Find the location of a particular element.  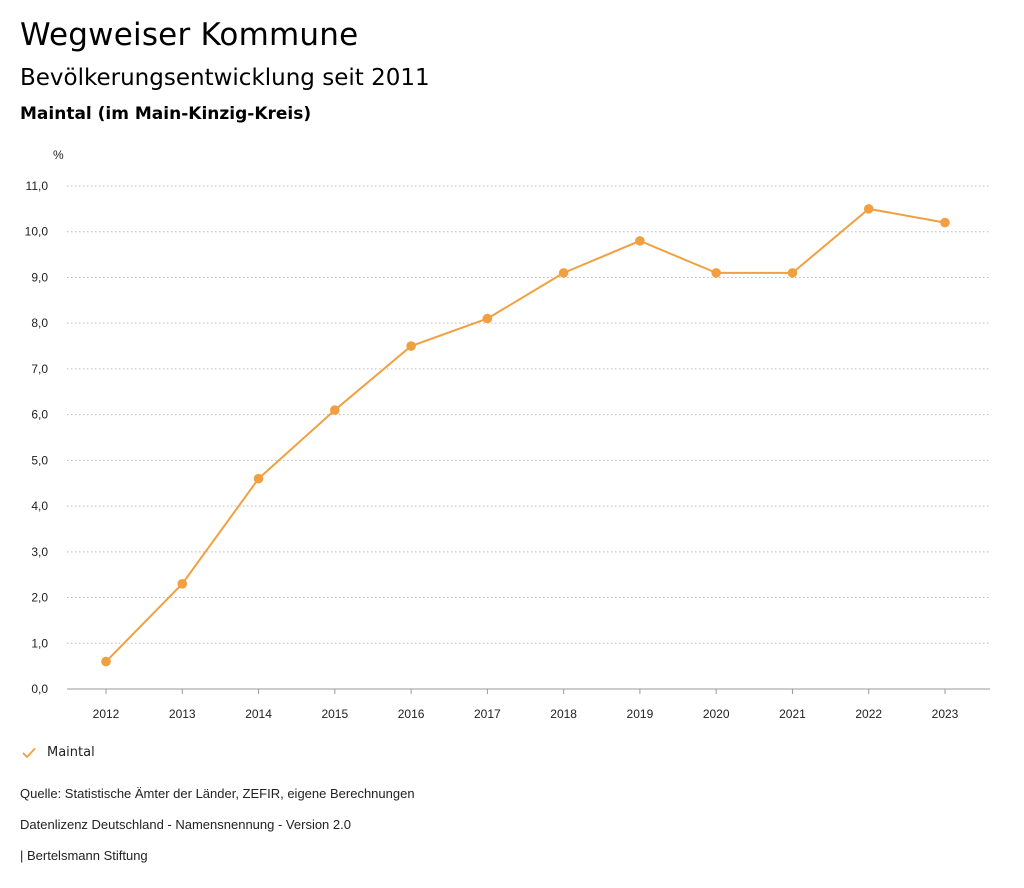

y-tick-label: 7,0 is located at coordinates (39, 369).